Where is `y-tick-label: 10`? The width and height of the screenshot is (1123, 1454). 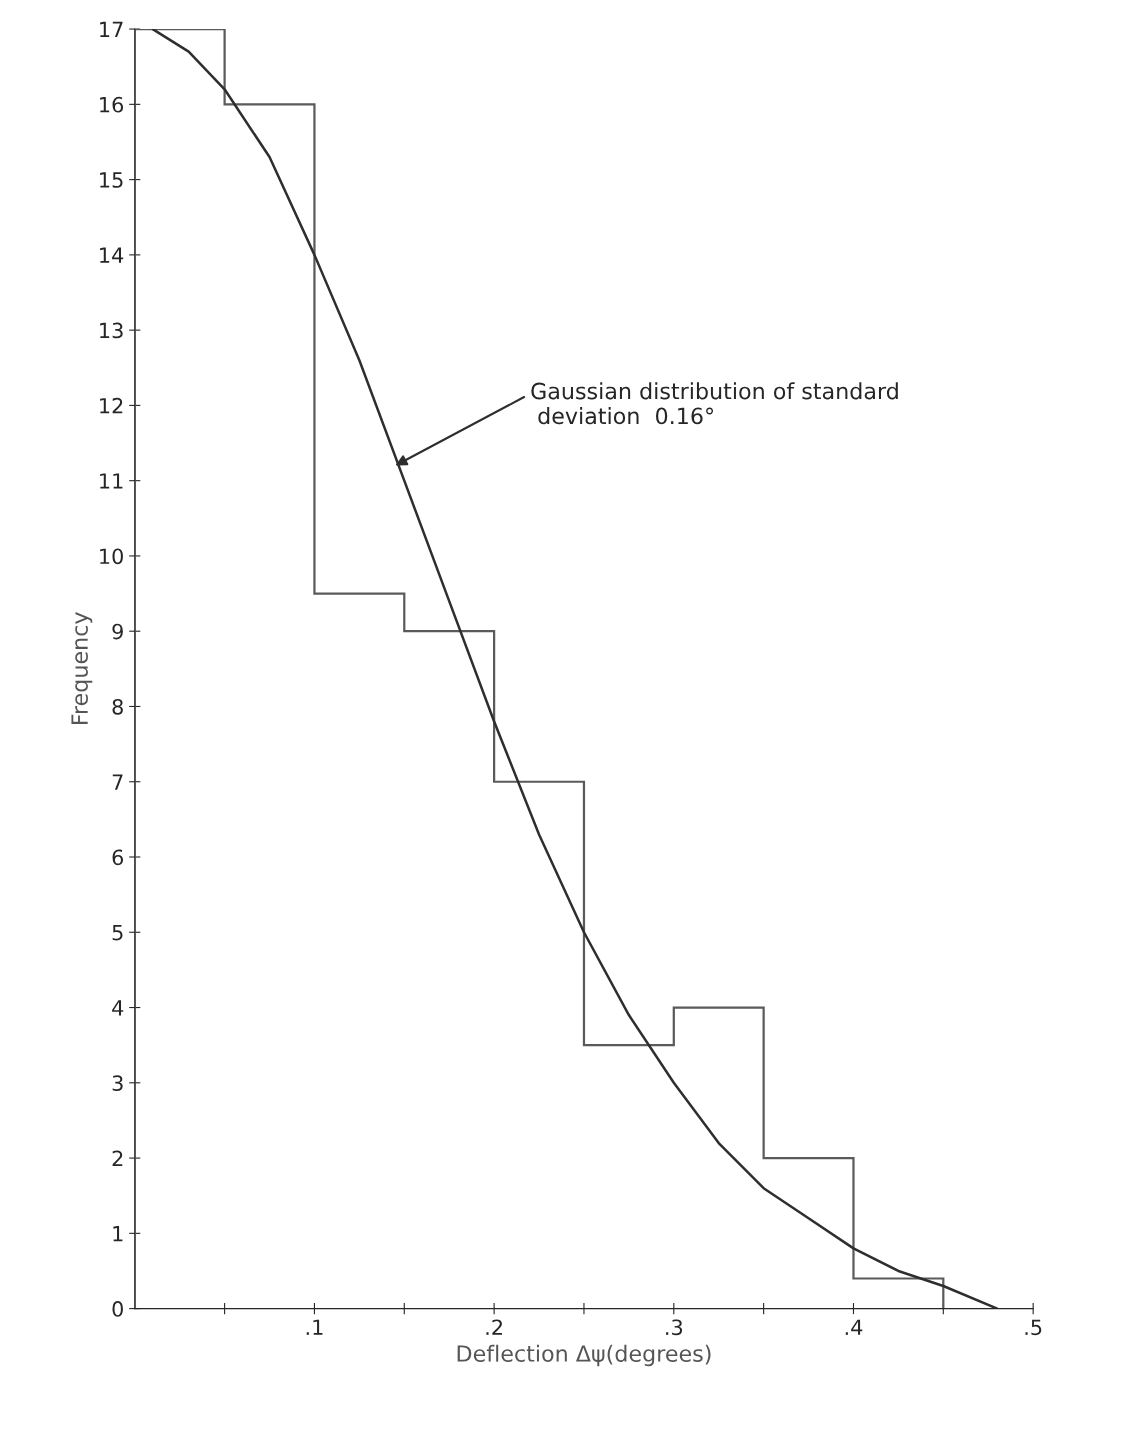
y-tick-label: 10 is located at coordinates (111, 556).